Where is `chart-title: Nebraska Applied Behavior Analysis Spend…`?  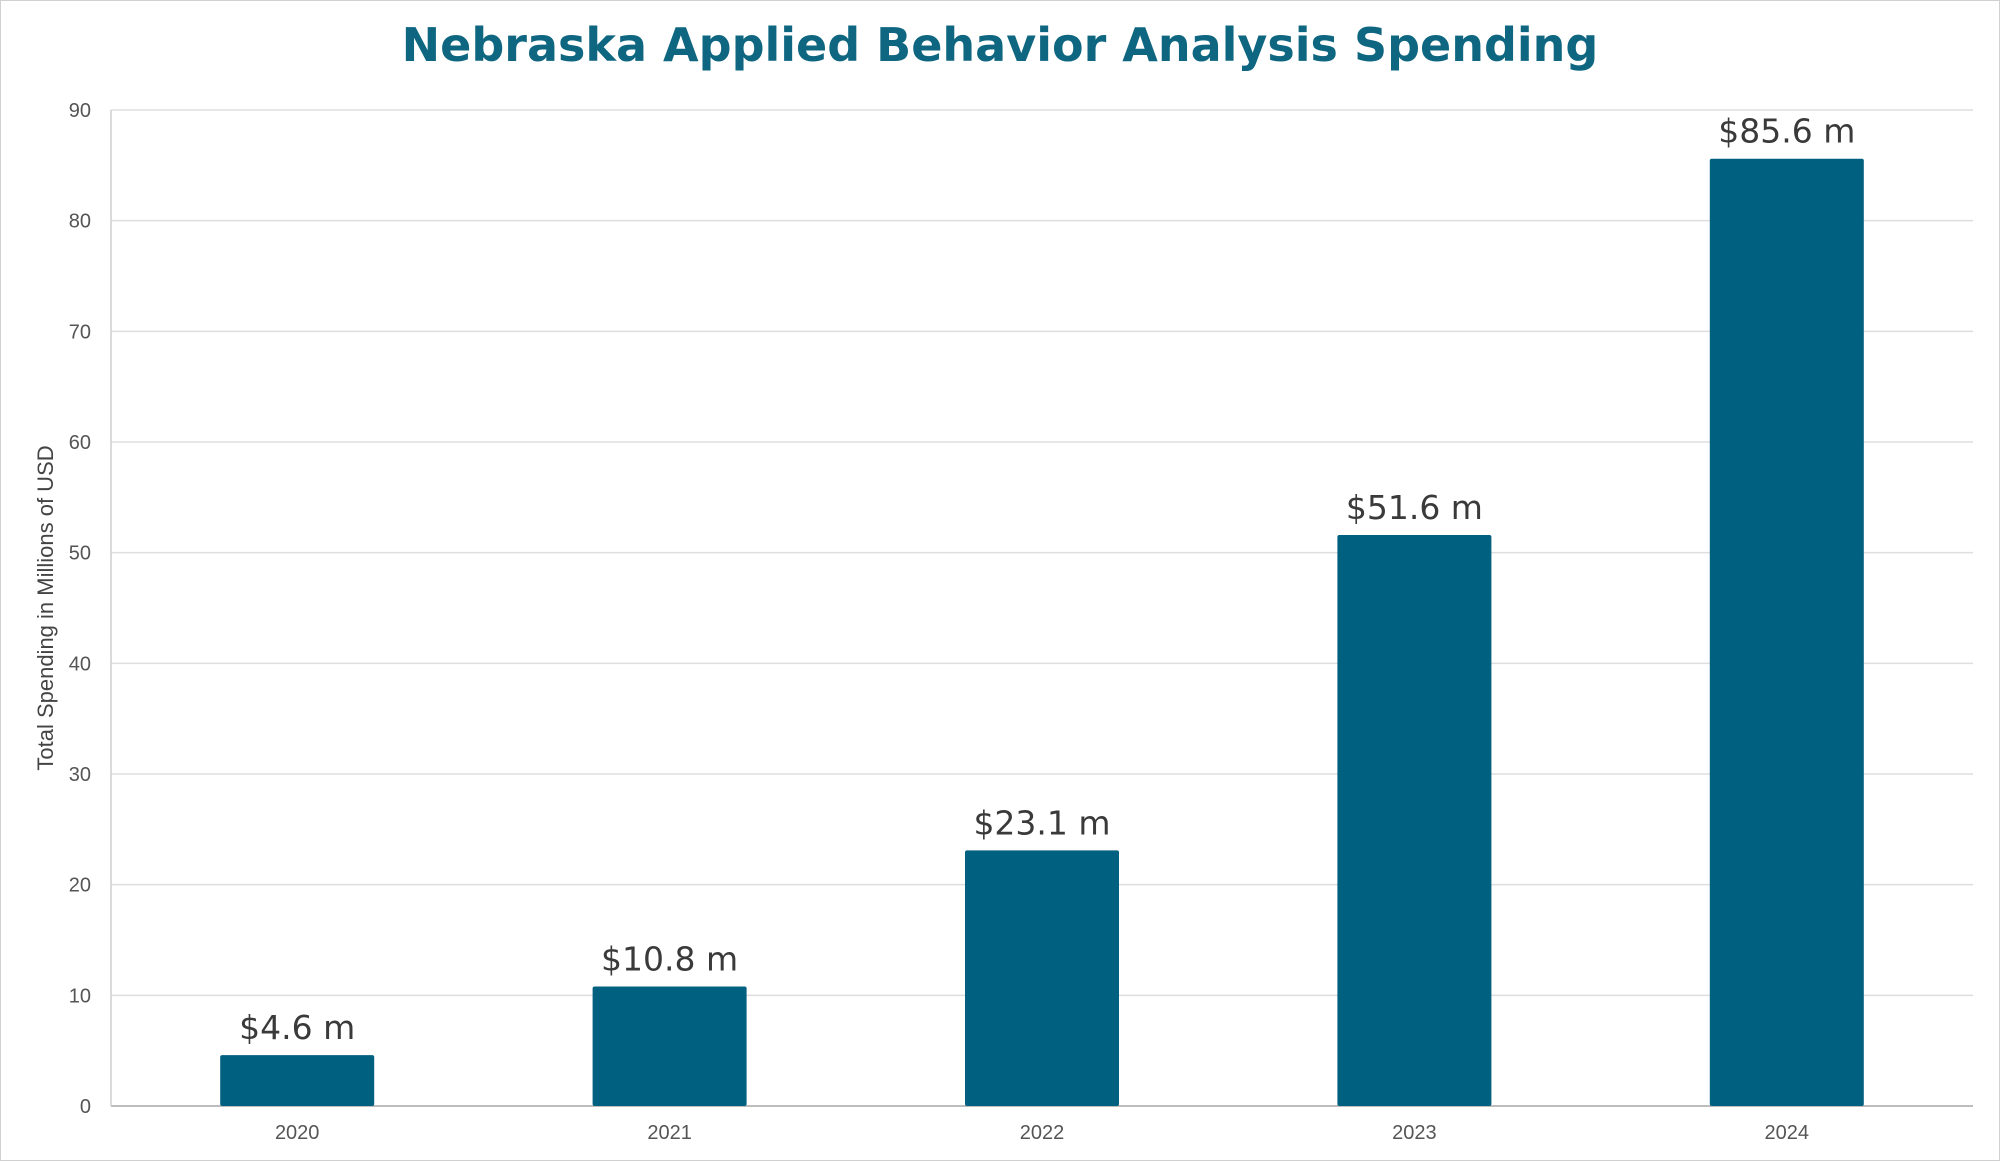
chart-title: Nebraska Applied Behavior Analysis Spend… is located at coordinates (1000, 45).